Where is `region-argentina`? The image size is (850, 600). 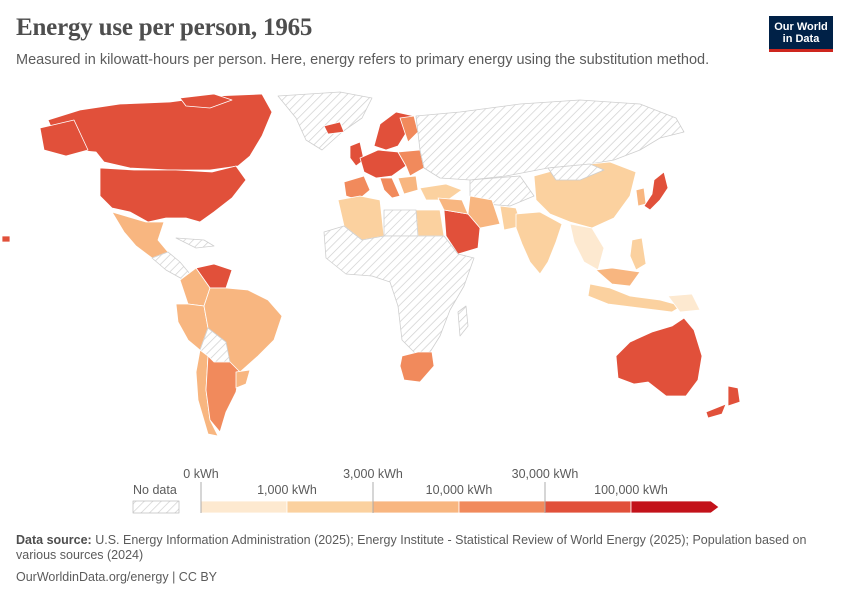
region-argentina is located at coordinates (223, 394).